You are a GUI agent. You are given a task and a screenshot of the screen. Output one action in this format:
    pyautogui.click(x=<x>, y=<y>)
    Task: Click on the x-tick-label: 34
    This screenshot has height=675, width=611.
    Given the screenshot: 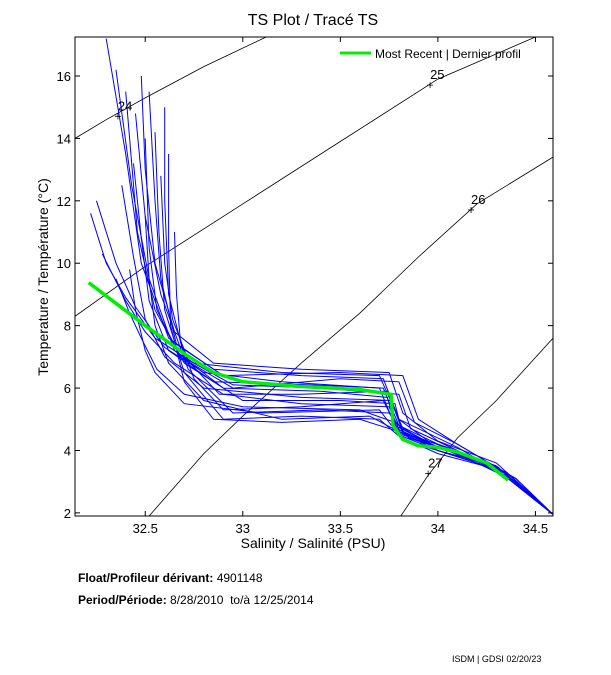 What is the action you would take?
    pyautogui.click(x=438, y=528)
    